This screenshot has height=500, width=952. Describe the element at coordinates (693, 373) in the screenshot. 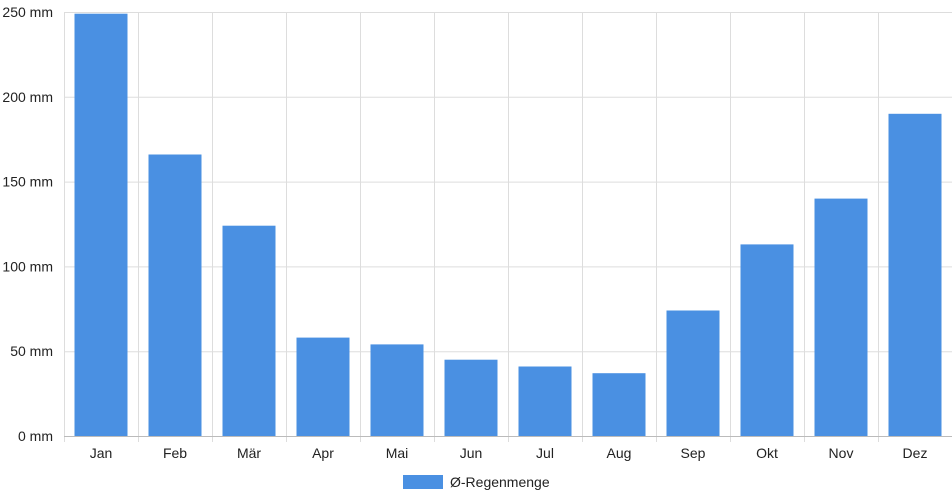

I see `bar-Sep` at that location.